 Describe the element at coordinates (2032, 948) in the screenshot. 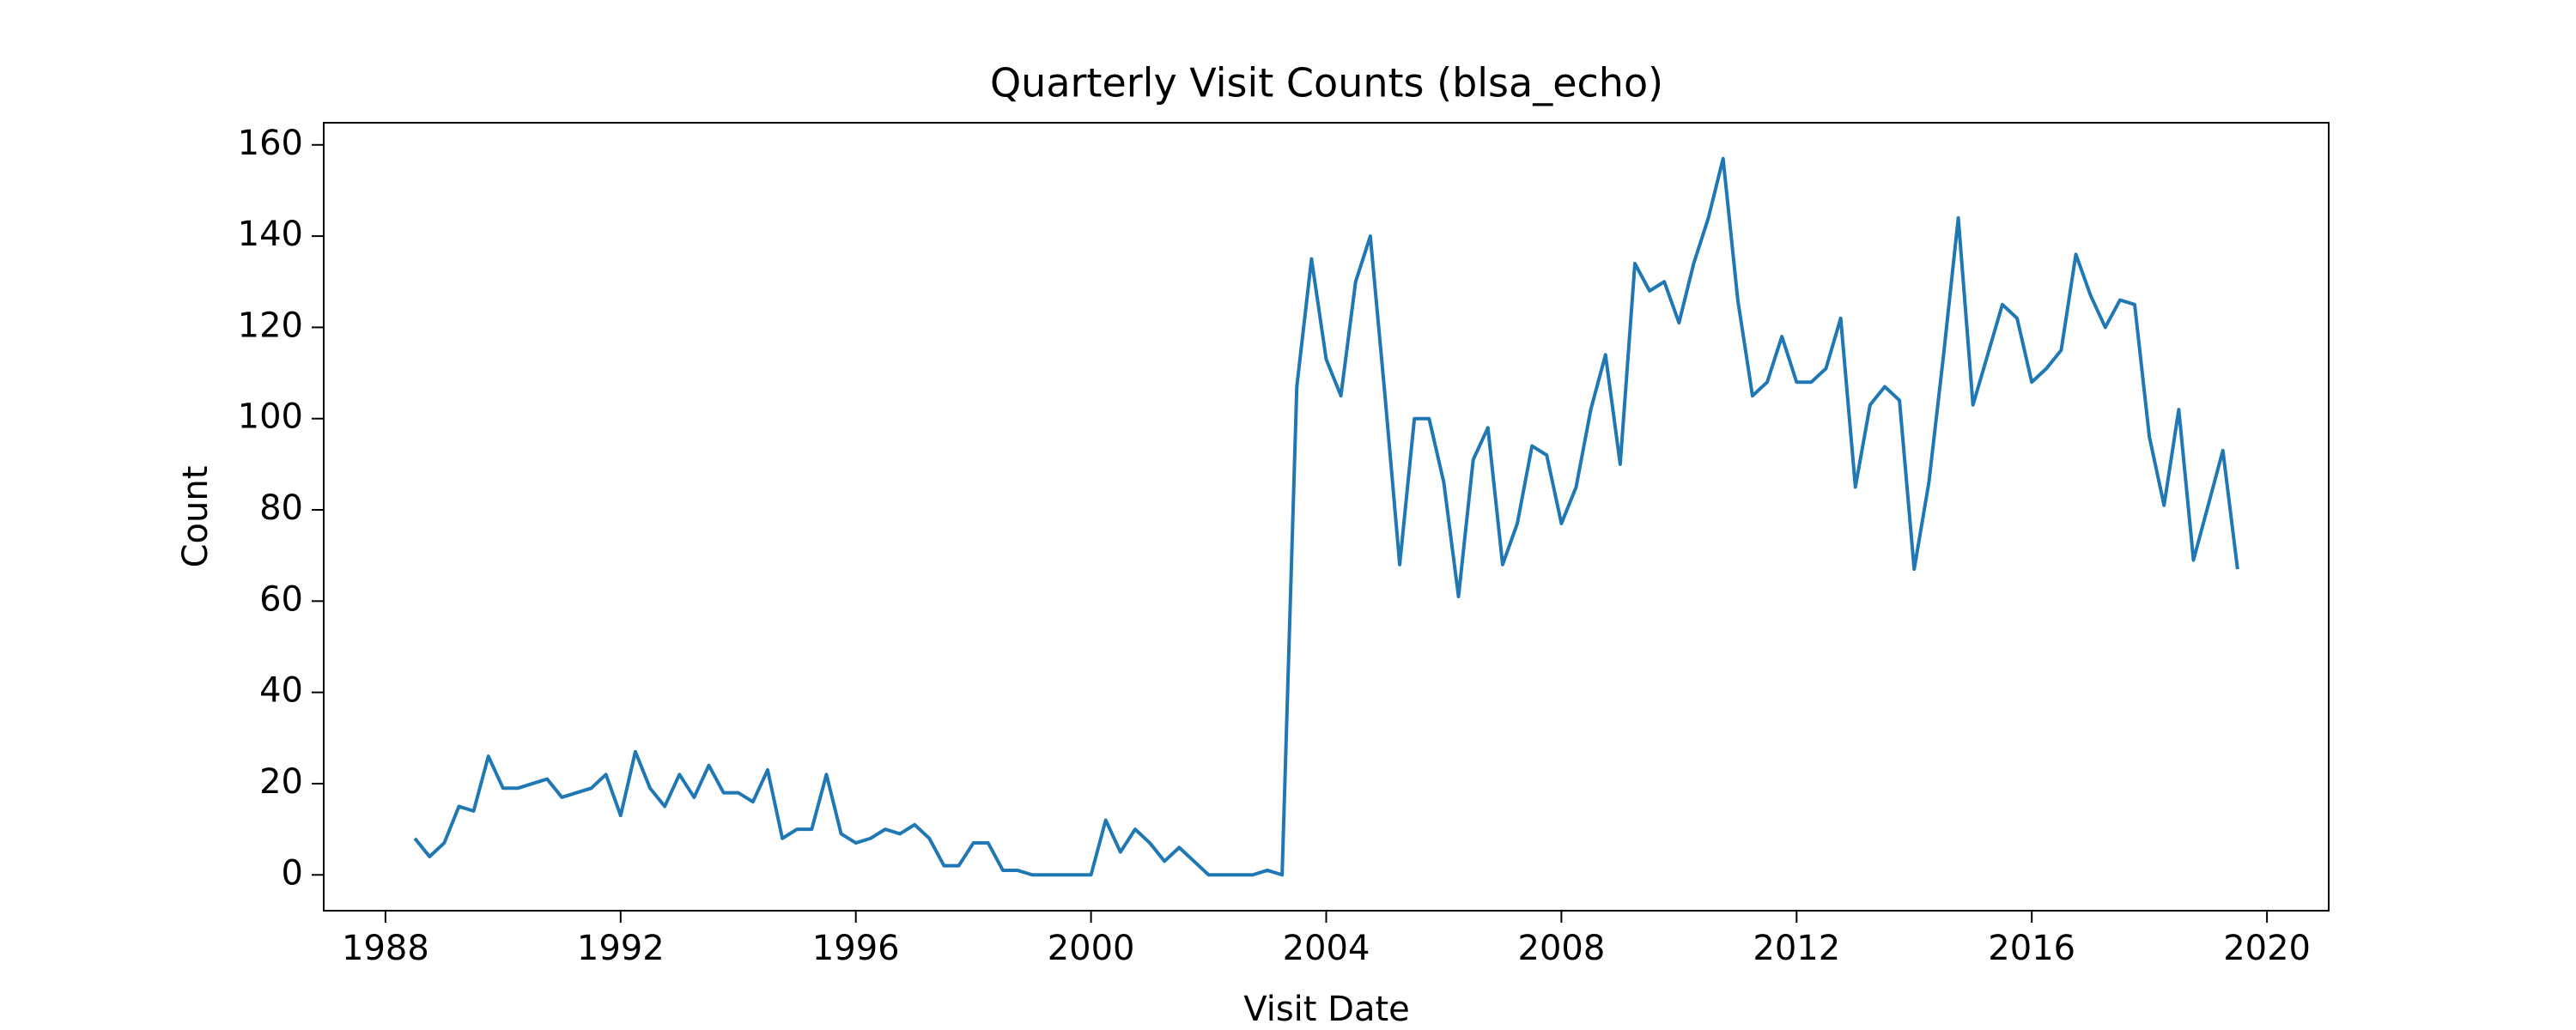

I see `x-tick-label: 2016` at that location.